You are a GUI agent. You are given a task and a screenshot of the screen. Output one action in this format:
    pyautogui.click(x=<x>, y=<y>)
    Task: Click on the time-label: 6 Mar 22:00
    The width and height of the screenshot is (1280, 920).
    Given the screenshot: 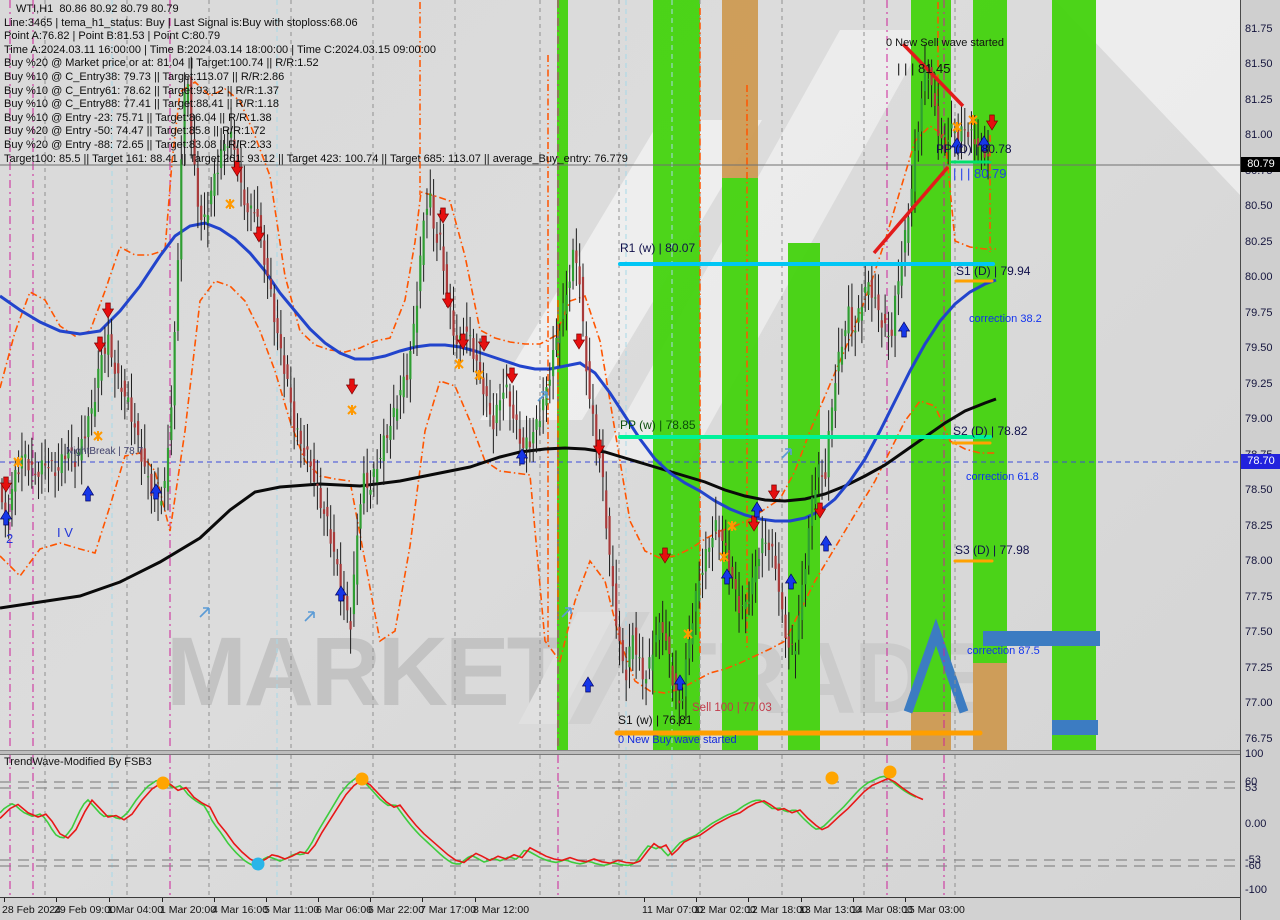 What is the action you would take?
    pyautogui.click(x=396, y=910)
    